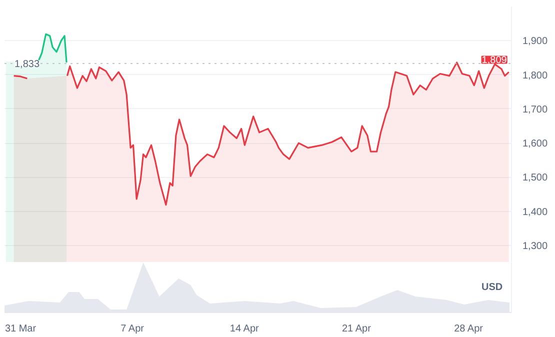 Image resolution: width=555 pixels, height=337 pixels. Describe the element at coordinates (357, 329) in the screenshot. I see `x-tick-label: 21 Apr` at that location.